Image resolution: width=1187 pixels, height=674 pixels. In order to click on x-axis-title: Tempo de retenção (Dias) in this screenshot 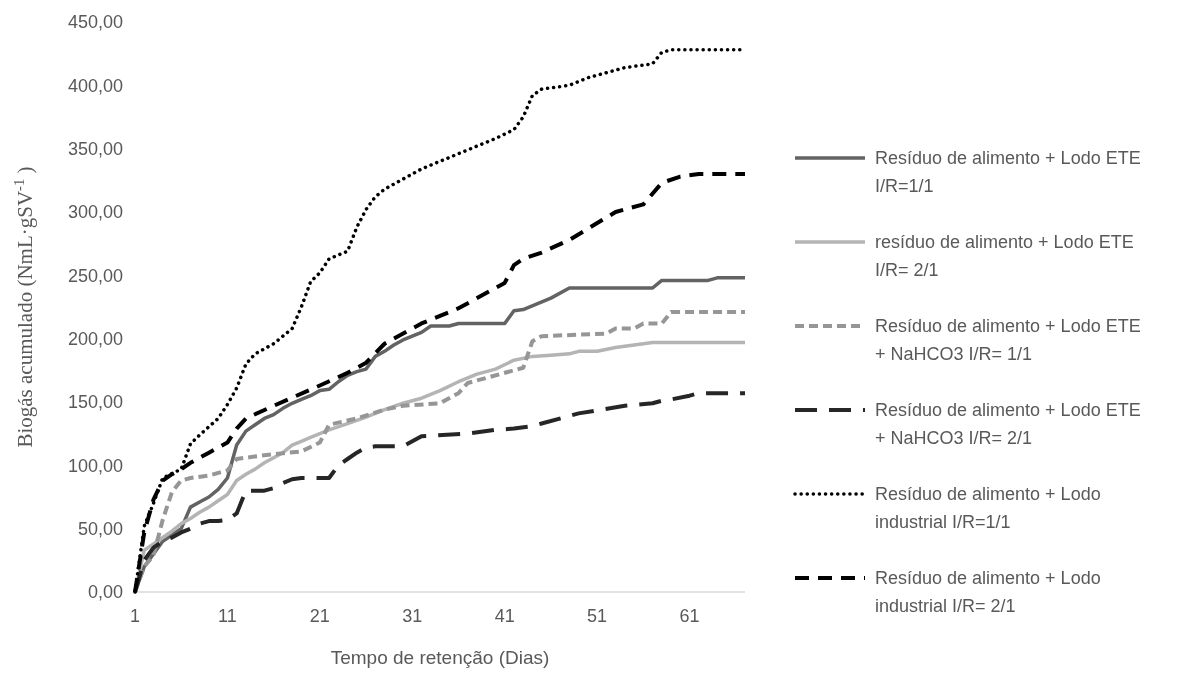, I will do `click(440, 657)`.